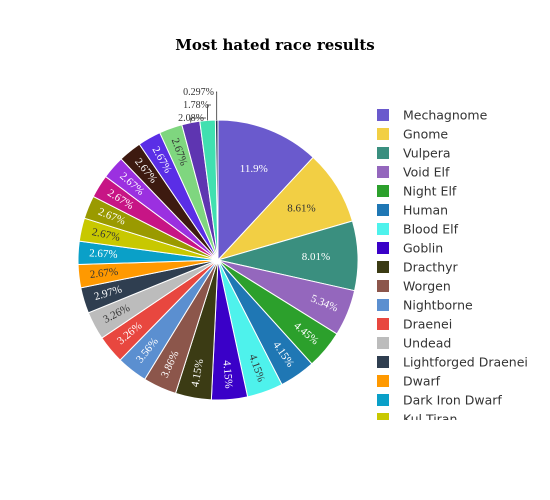 This screenshot has height=500, width=550. Describe the element at coordinates (430, 419) in the screenshot. I see `legend-label: Kul Tiran` at that location.